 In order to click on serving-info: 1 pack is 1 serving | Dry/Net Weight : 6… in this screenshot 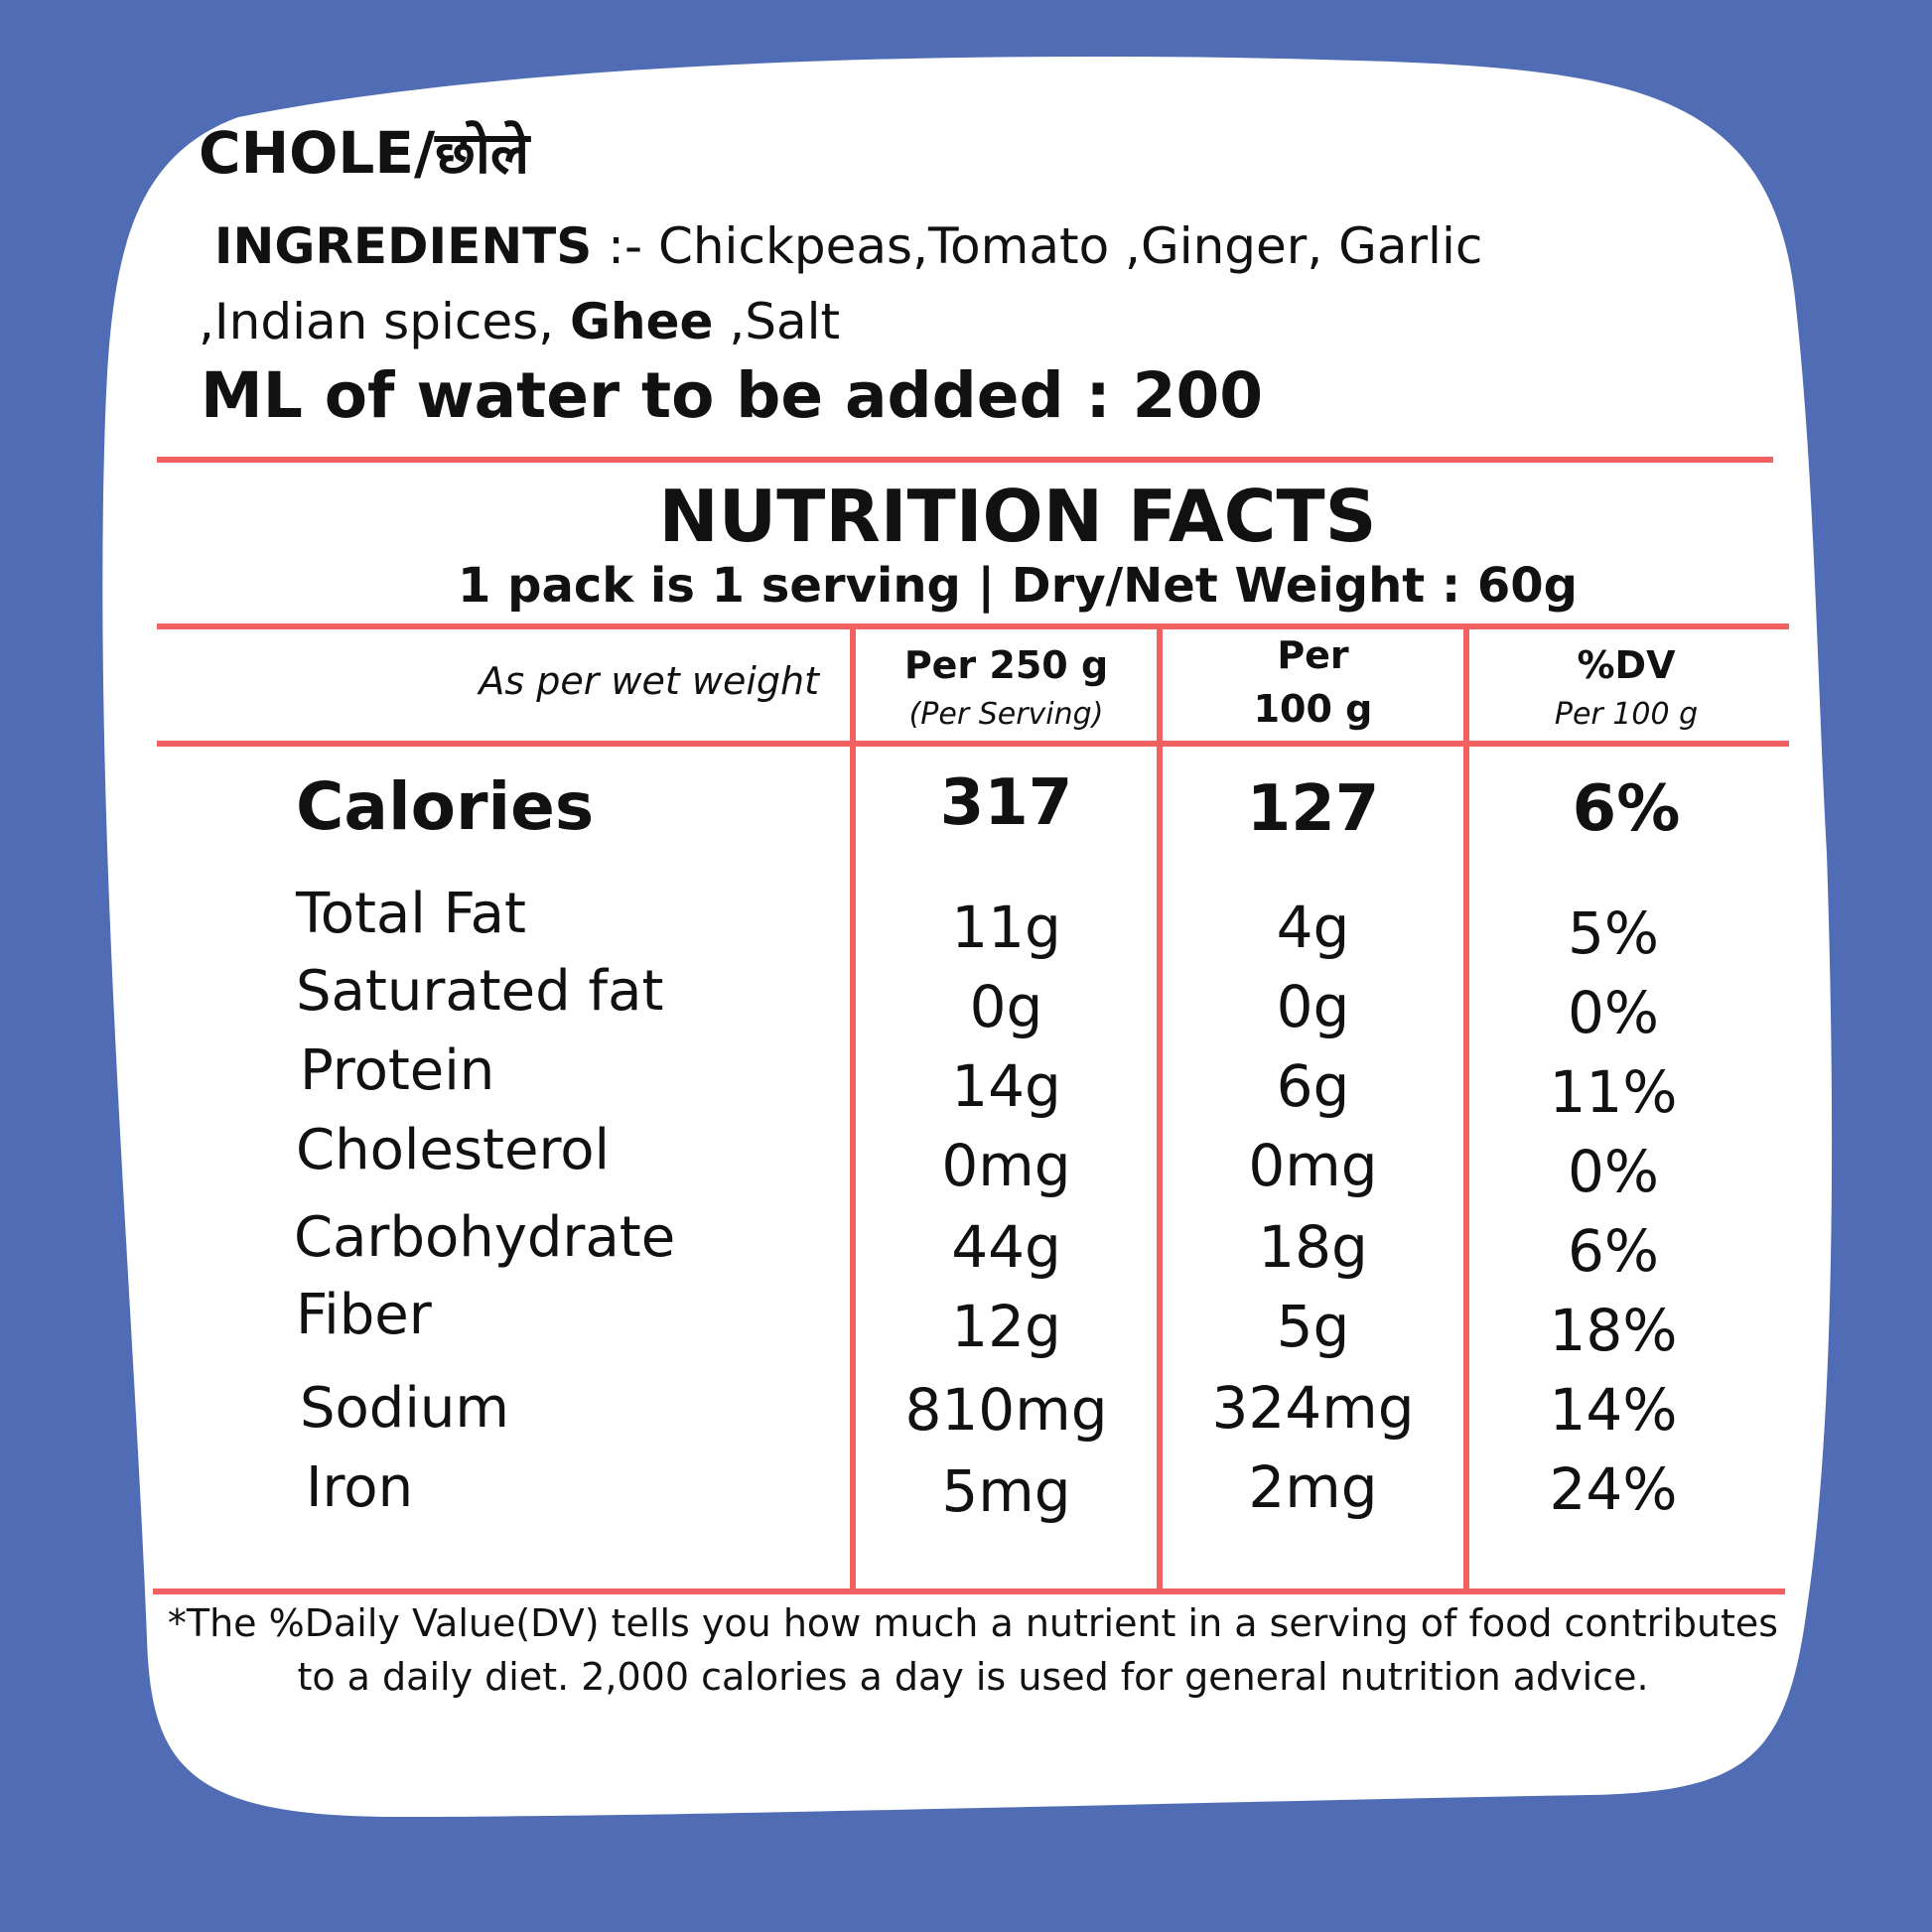, I will do `click(1018, 586)`.